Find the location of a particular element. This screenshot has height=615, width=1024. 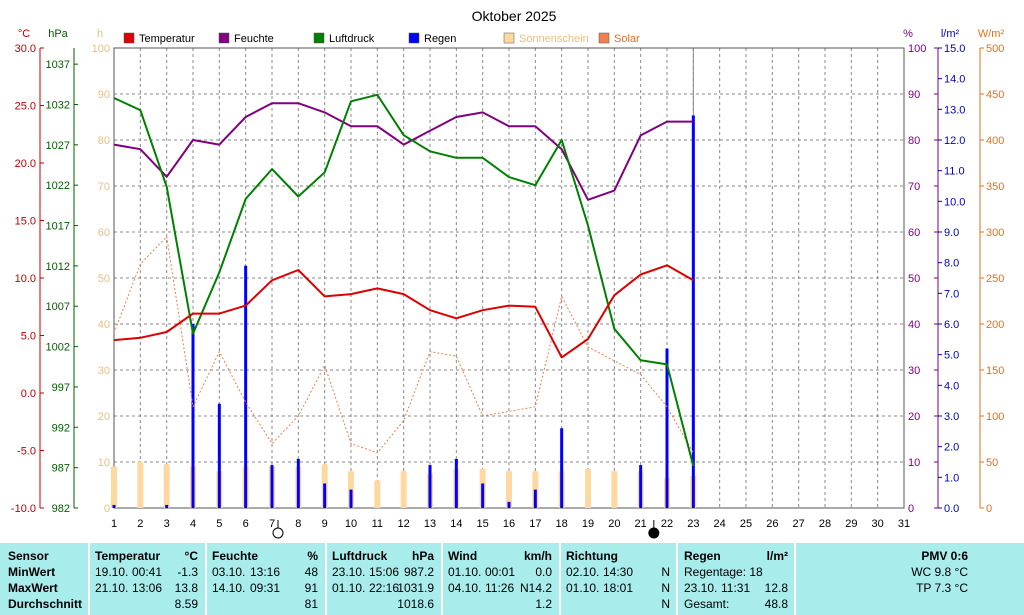

humidity-line is located at coordinates (403, 151).